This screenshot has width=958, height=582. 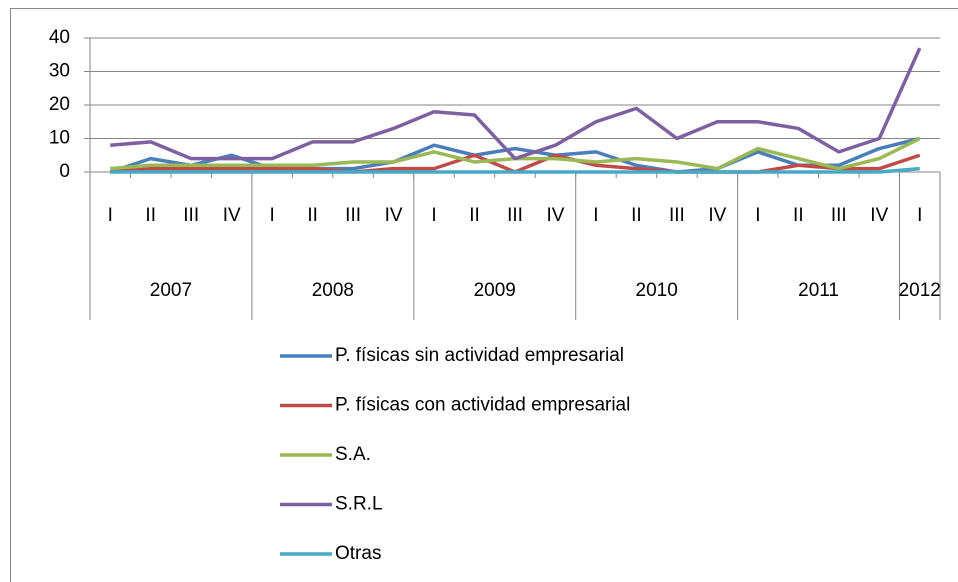 I want to click on group-label: 2010, so click(x=657, y=290).